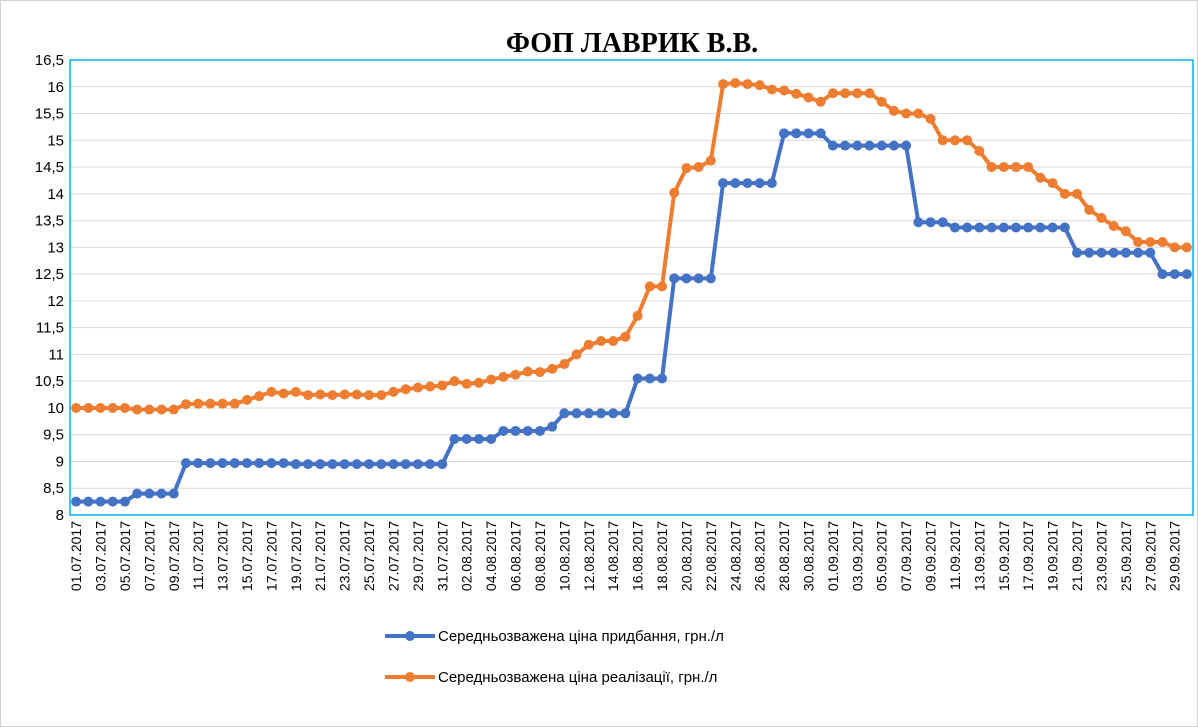  What do you see at coordinates (49, 167) in the screenshot?
I see `y-tick-label: 14,5` at bounding box center [49, 167].